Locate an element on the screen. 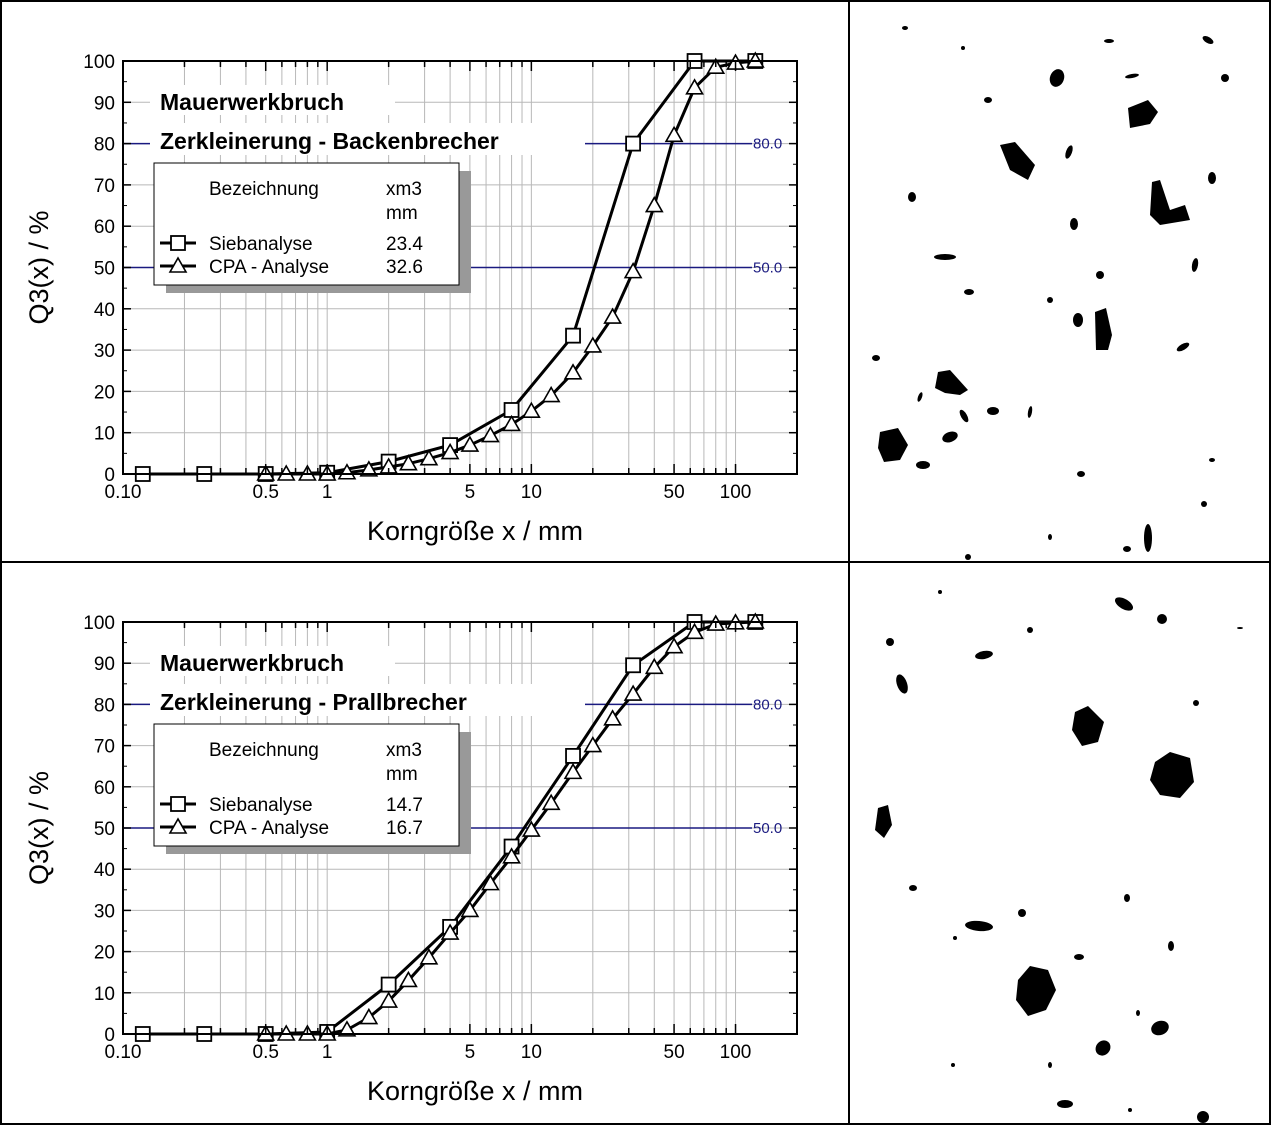 The width and height of the screenshot is (1271, 1130). legend-series-name: CPA - Analyse is located at coordinates (269, 828).